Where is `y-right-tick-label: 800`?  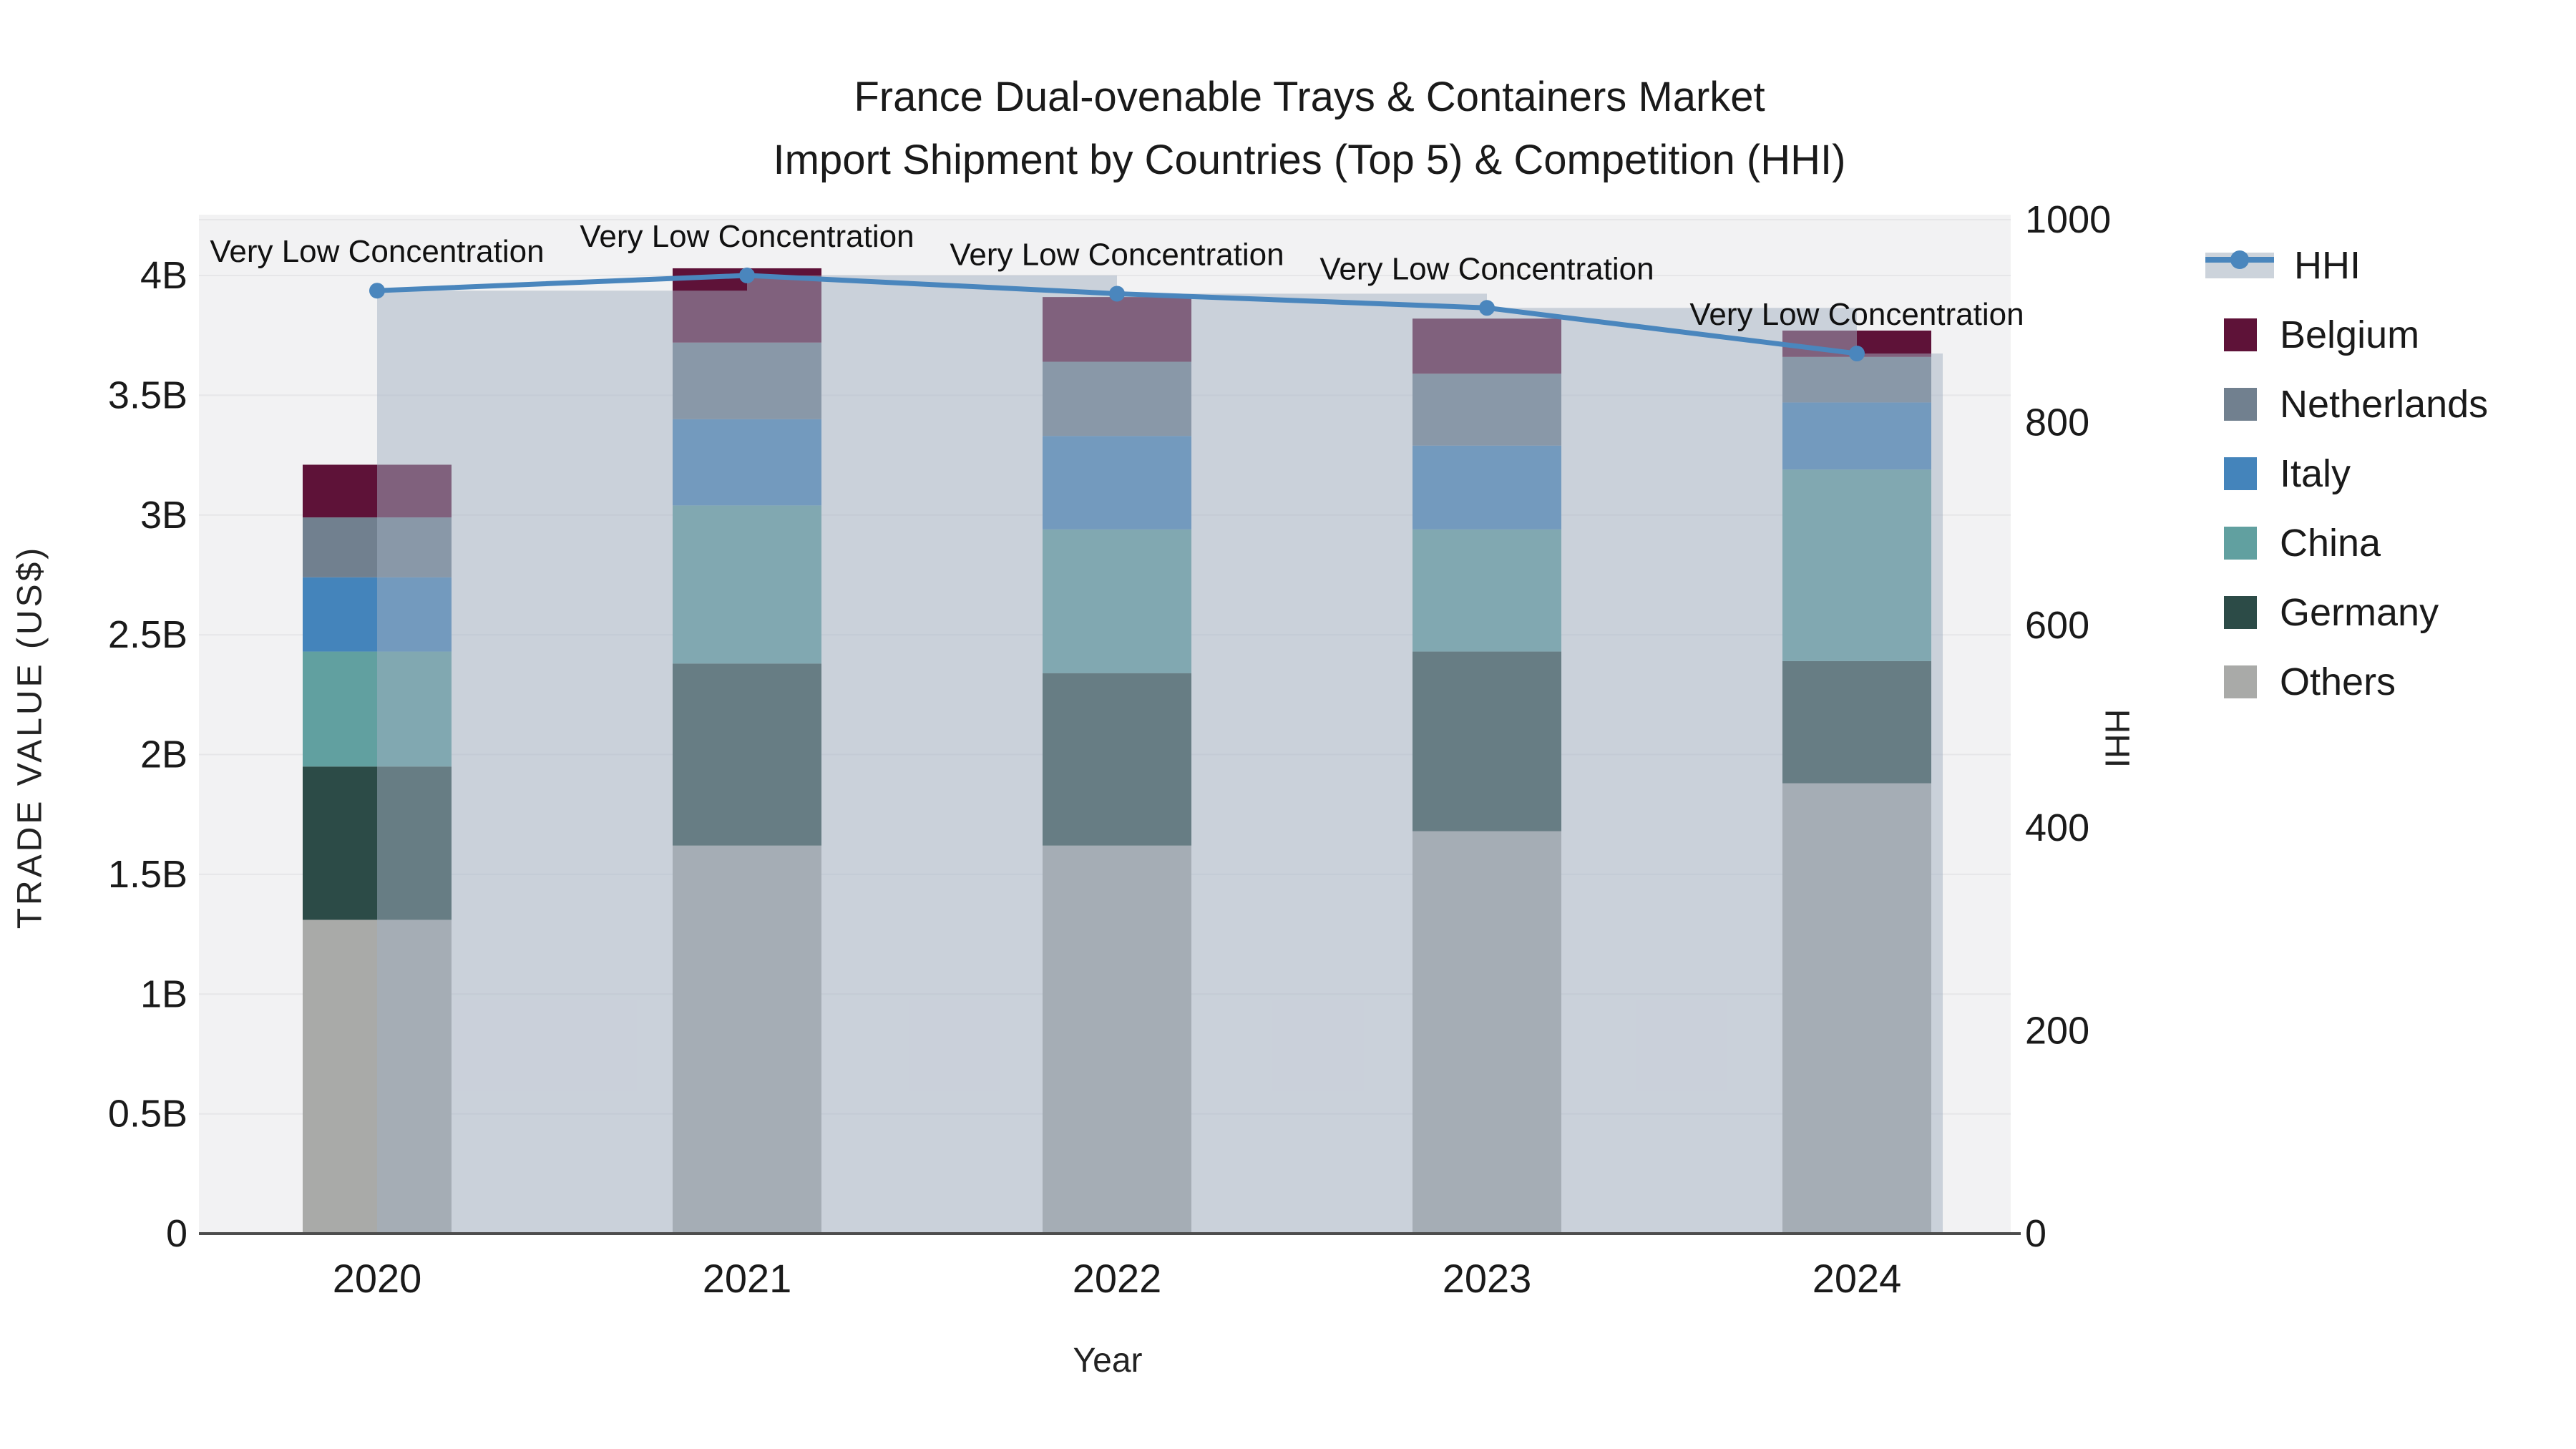
y-right-tick-label: 800 is located at coordinates (2057, 422).